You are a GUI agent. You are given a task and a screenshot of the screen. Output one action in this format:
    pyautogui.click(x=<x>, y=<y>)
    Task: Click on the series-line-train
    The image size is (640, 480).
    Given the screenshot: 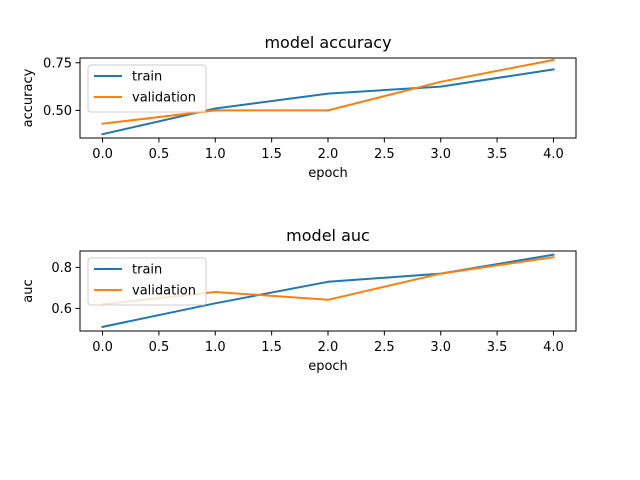 What is the action you would take?
    pyautogui.click(x=328, y=102)
    